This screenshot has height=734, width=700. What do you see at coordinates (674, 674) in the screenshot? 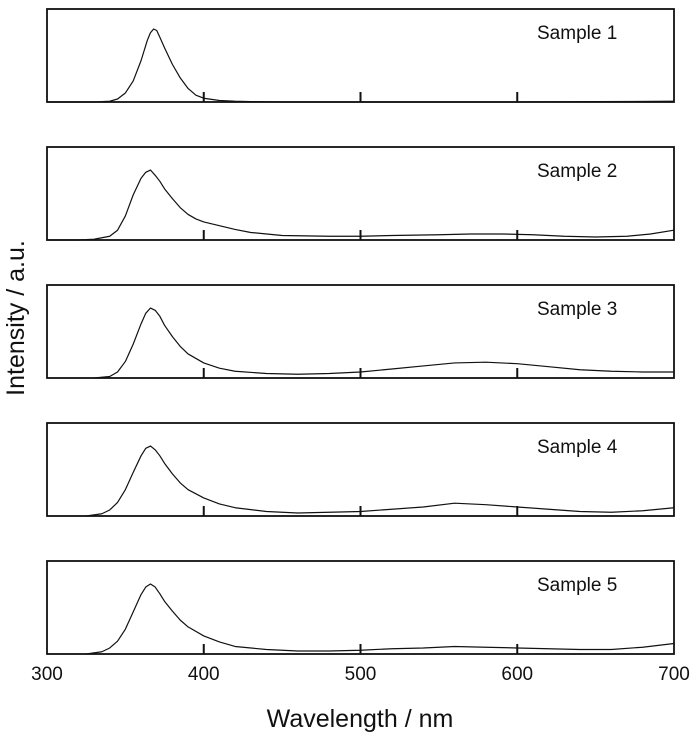
I see `x-tick-label: 700` at bounding box center [674, 674].